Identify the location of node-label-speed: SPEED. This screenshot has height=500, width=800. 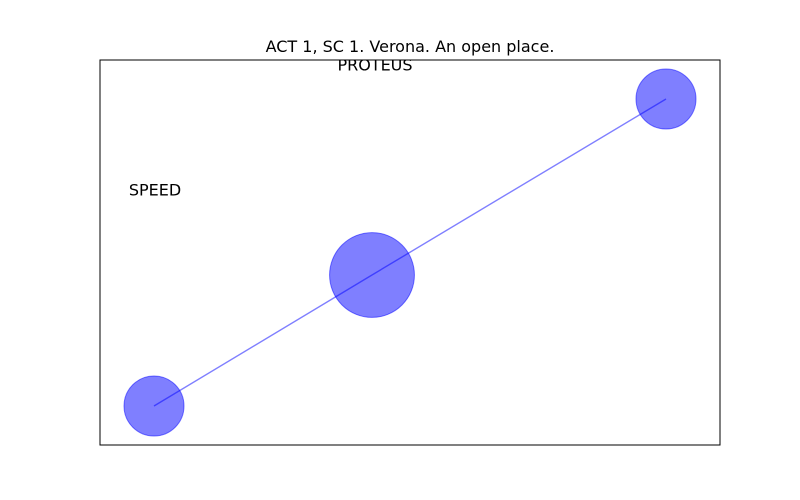
(155, 190).